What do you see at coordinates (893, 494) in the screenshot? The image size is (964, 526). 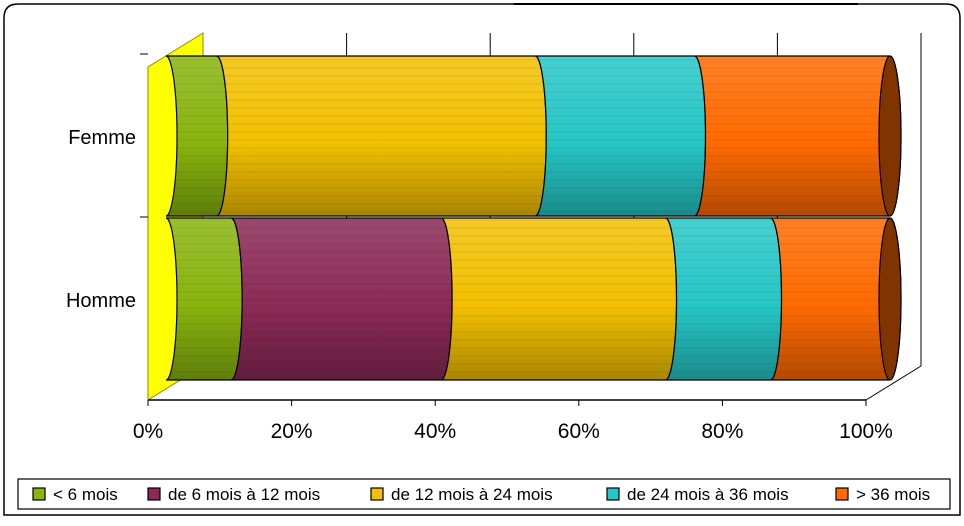 I see `legend-label: > 36 mois` at bounding box center [893, 494].